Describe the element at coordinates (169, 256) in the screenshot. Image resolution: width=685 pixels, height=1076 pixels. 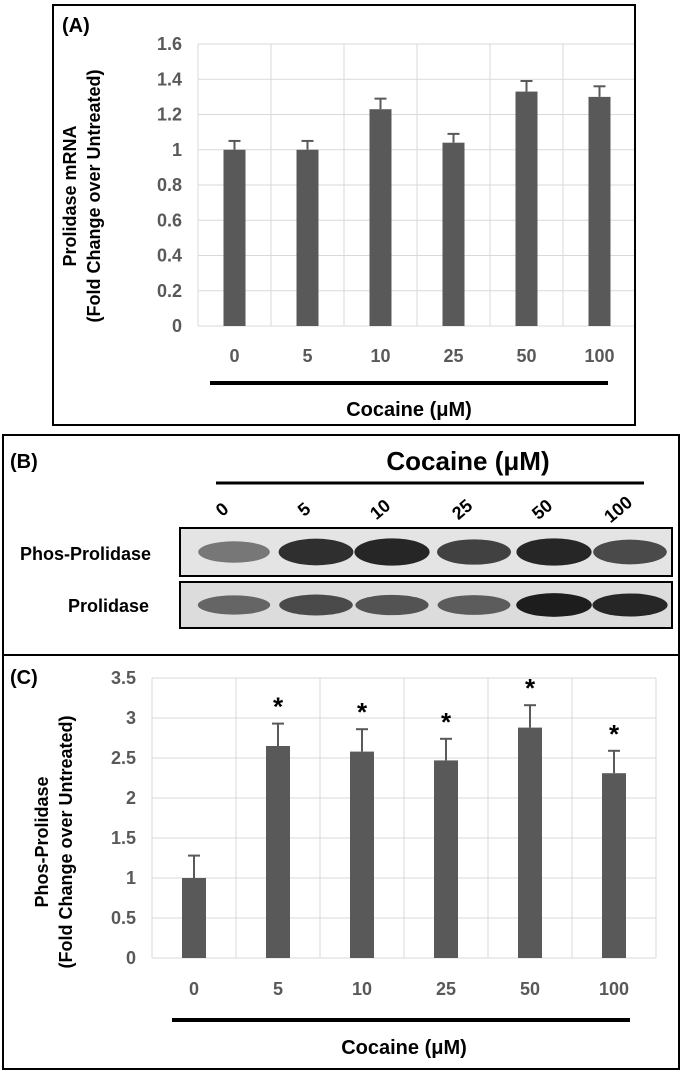
I see `y-tick-label: 0.4` at that location.